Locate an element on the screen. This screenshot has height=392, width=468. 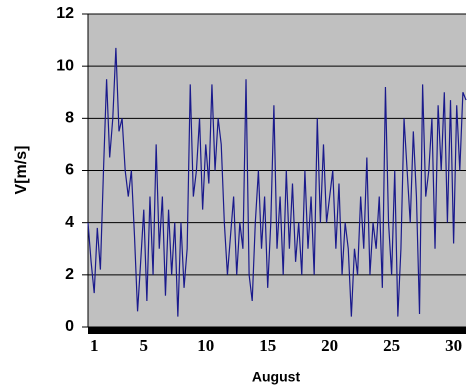
x-tick-label: 1 is located at coordinates (94, 345).